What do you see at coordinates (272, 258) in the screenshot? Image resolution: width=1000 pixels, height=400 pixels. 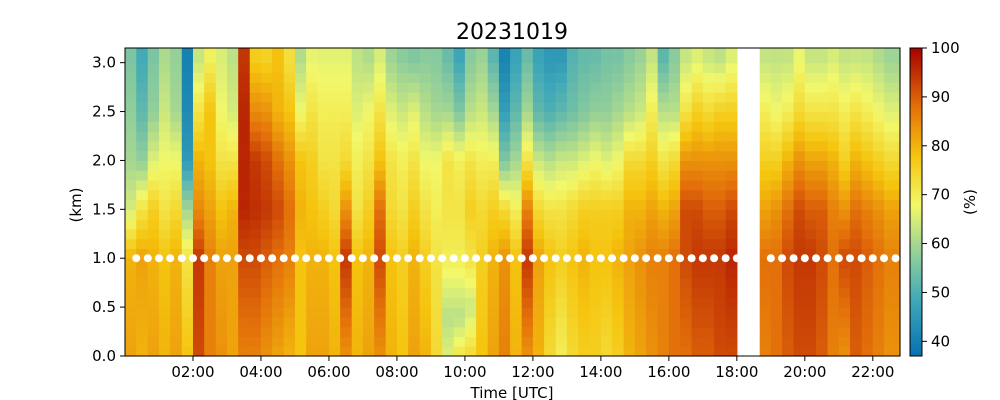 I see `marker-point` at bounding box center [272, 258].